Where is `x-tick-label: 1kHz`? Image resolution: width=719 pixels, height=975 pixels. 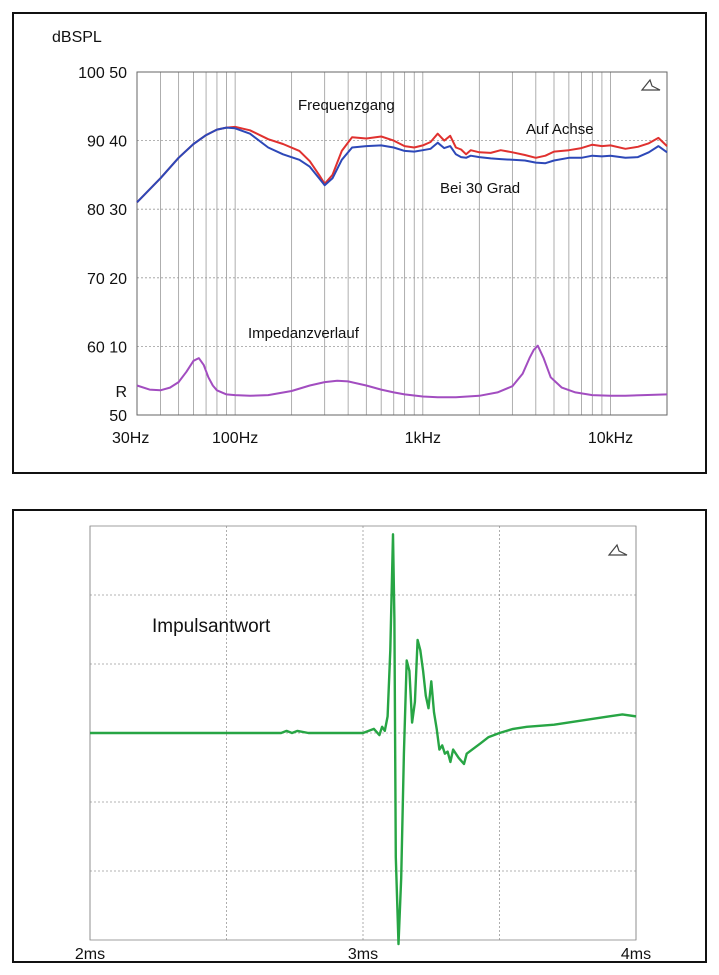 x-tick-label: 1kHz is located at coordinates (423, 438).